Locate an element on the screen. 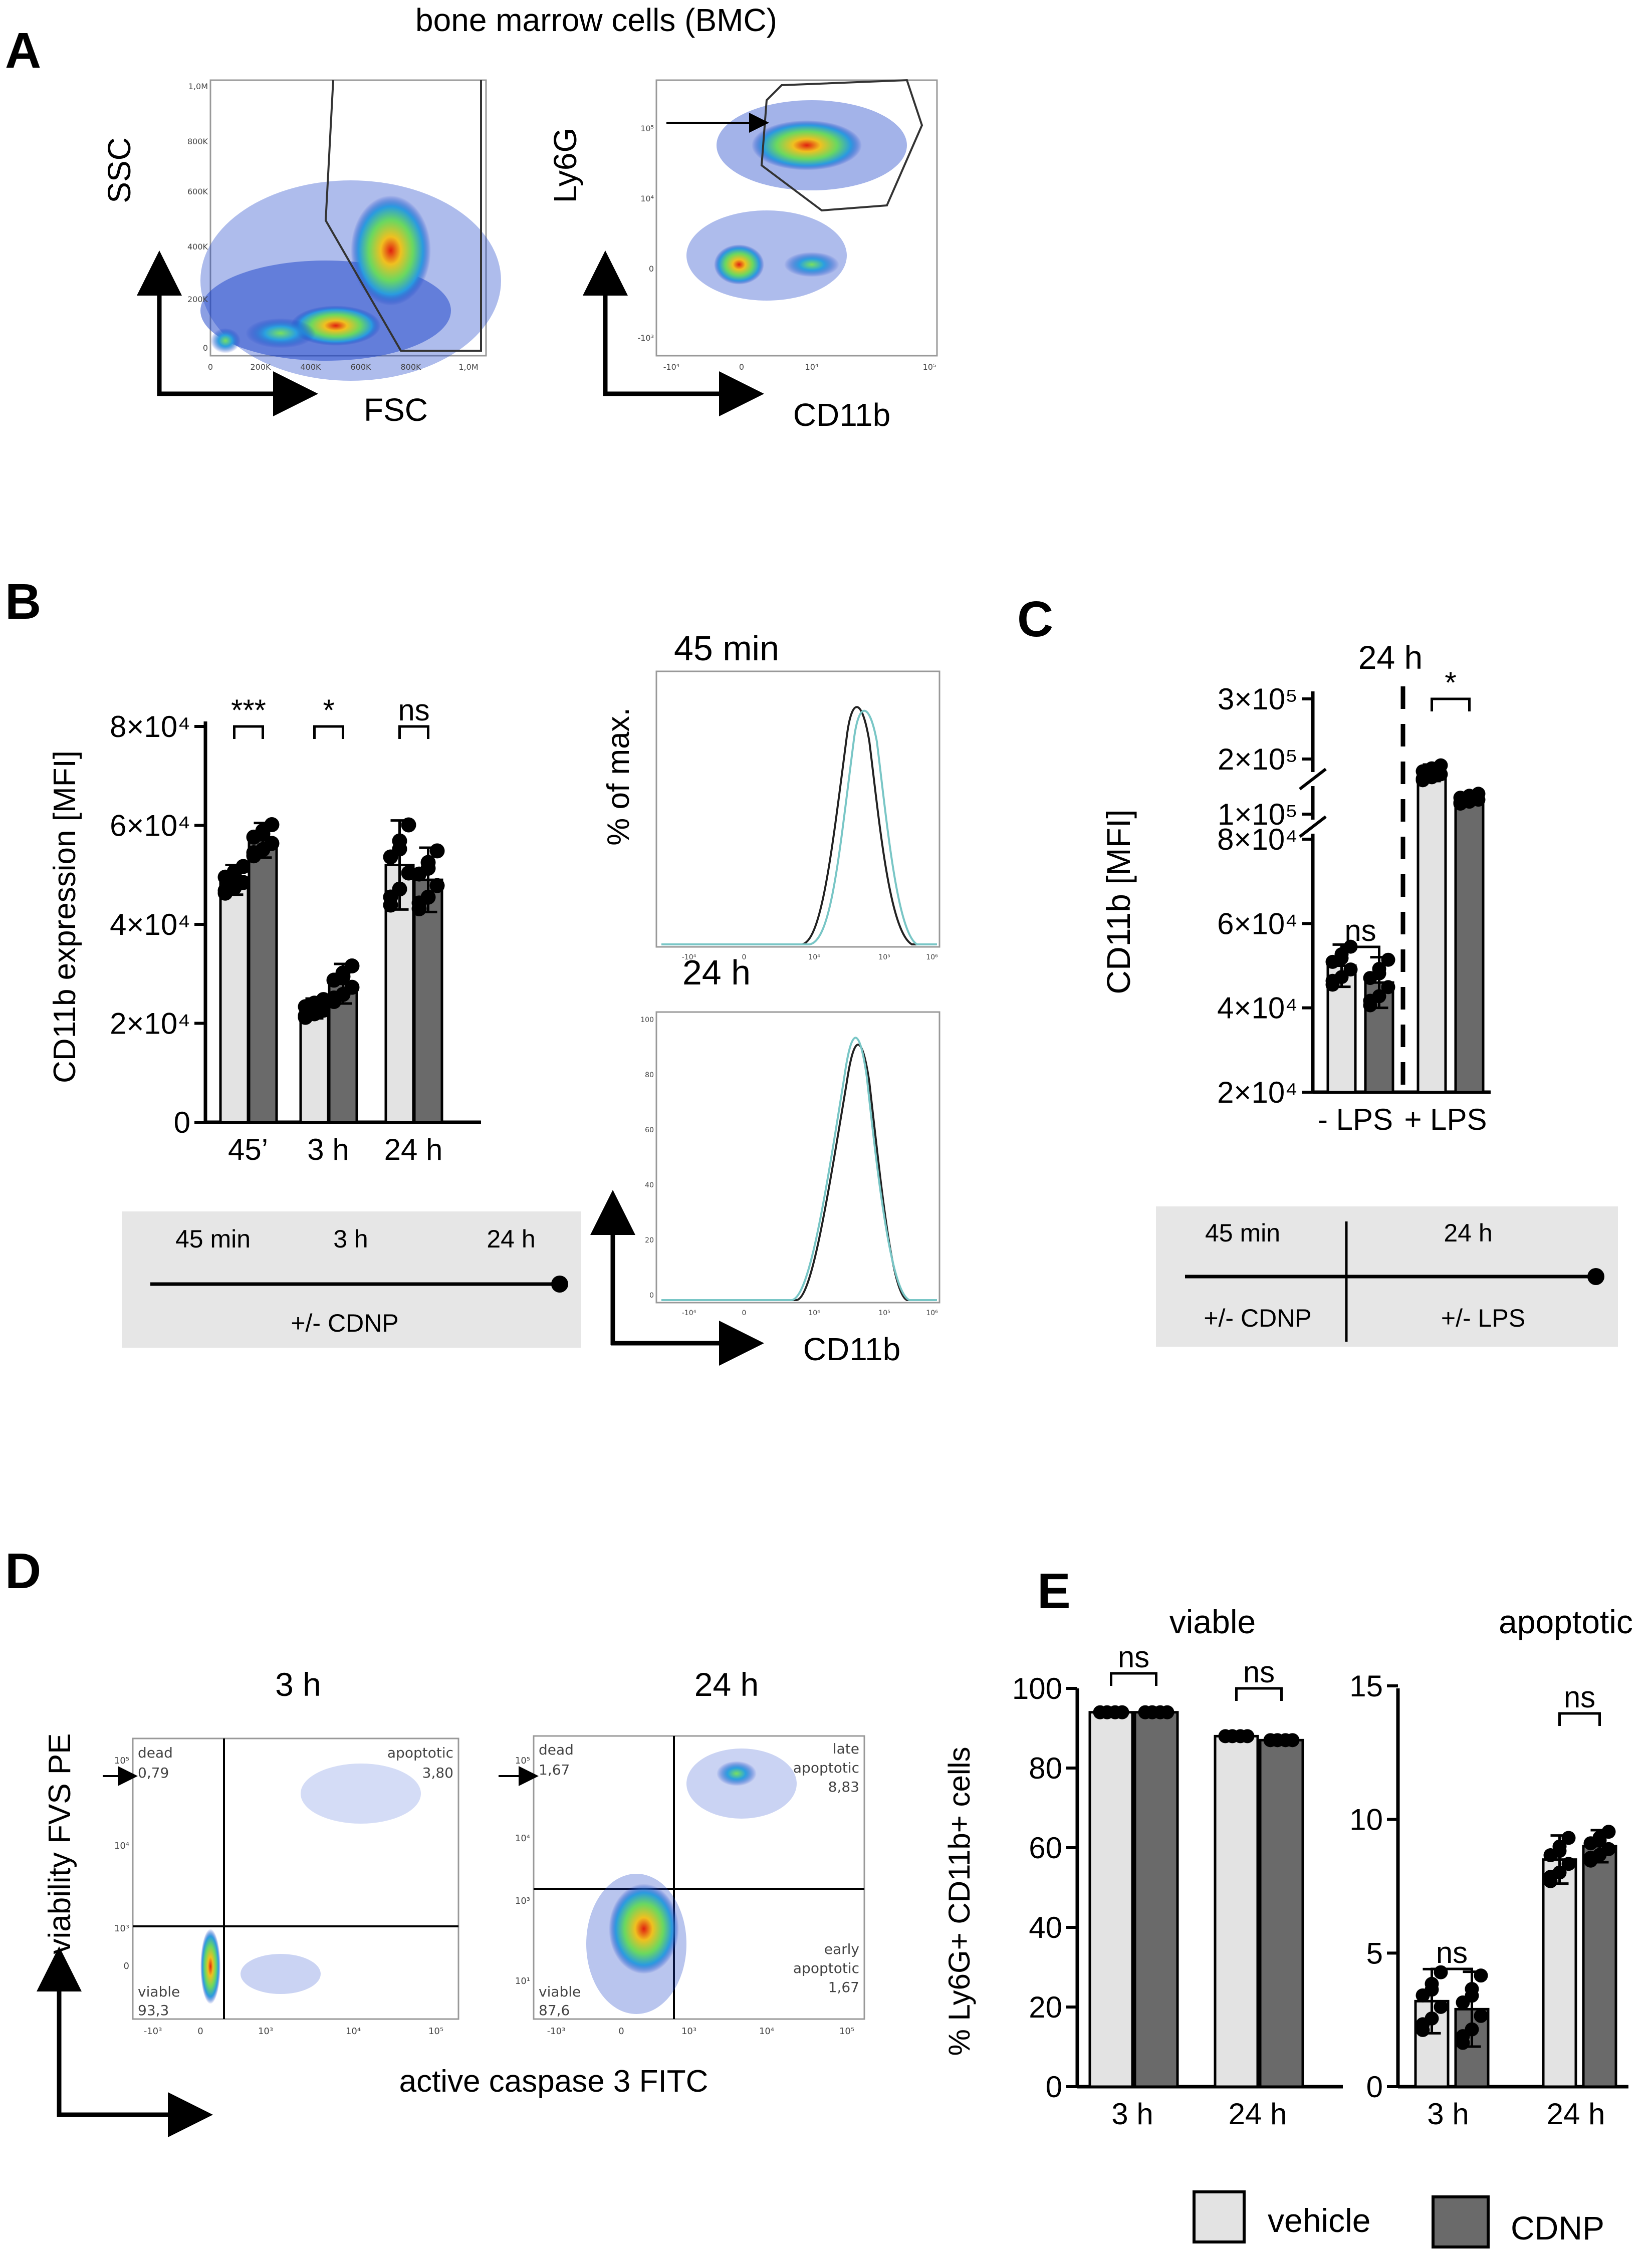  ytick: 10⁴ is located at coordinates (647, 198).